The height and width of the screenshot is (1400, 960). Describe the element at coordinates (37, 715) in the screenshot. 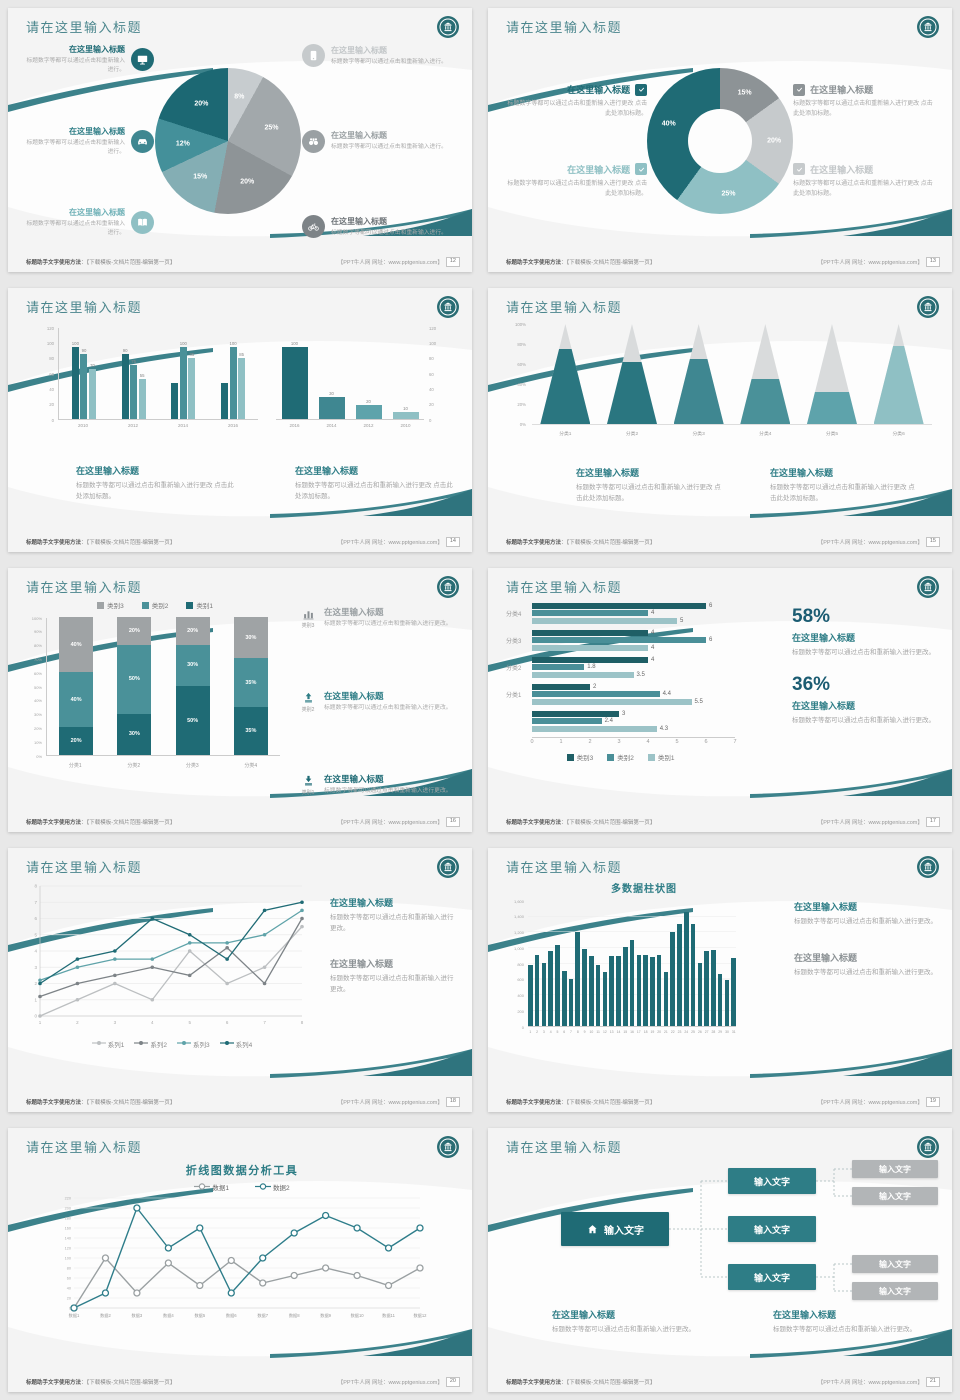

I see `y-axis-tick: 30%` at that location.